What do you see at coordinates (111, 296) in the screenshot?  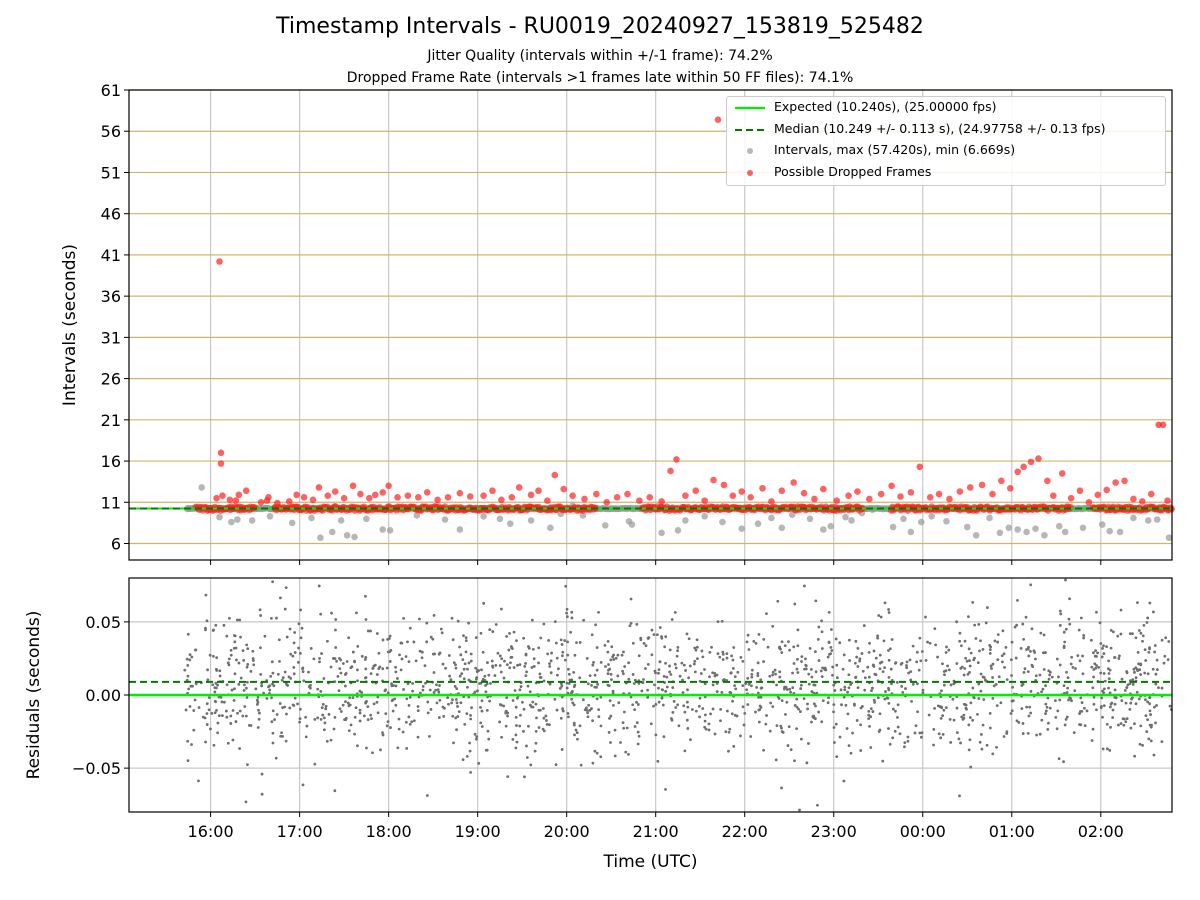 I see `top-ytick-label: 36` at bounding box center [111, 296].